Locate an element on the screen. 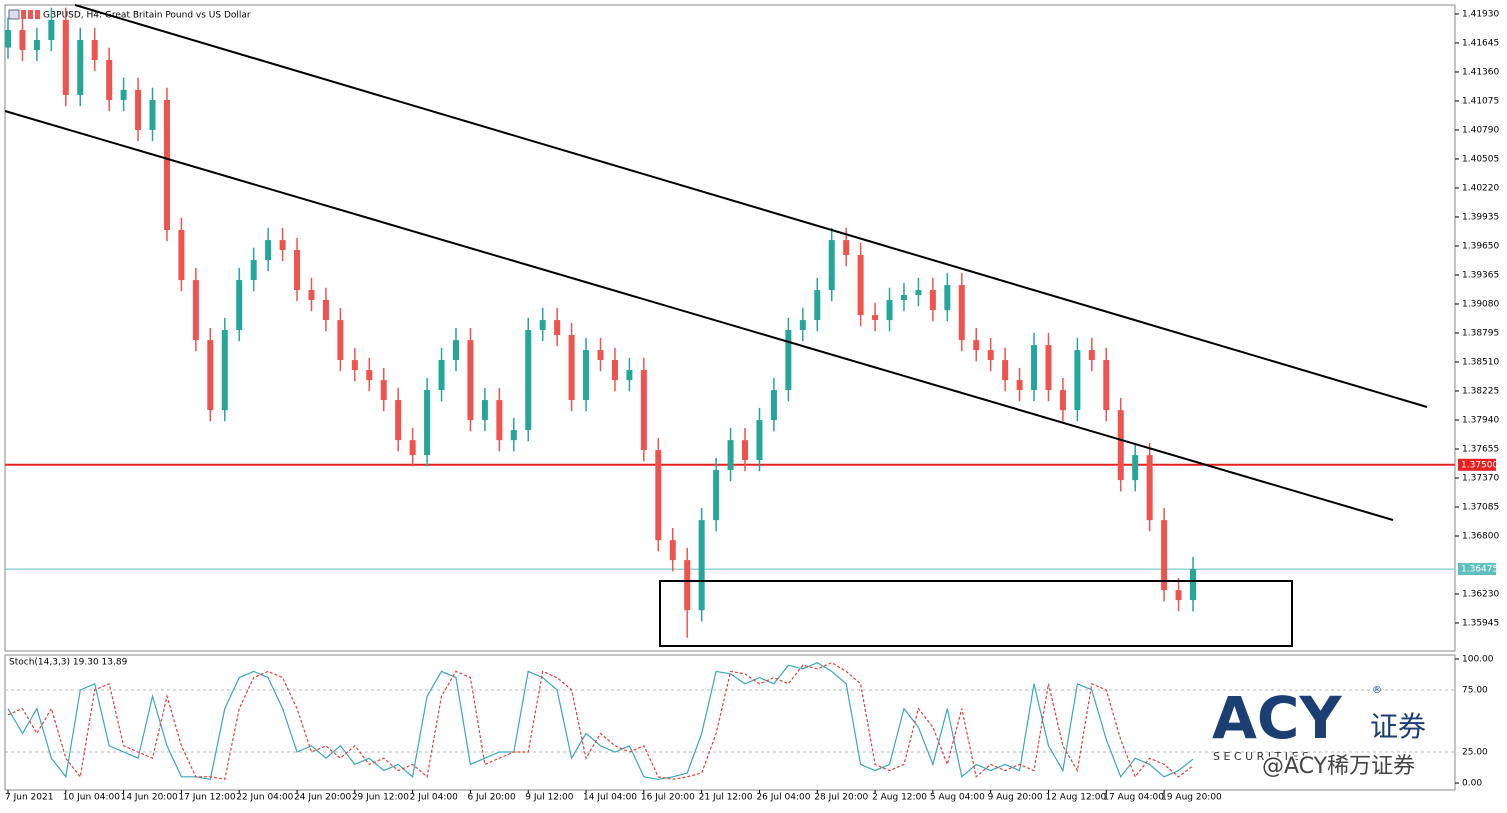 Image resolution: width=1507 pixels, height=813 pixels. y-tick-label: 1.36800 is located at coordinates (1480, 537).